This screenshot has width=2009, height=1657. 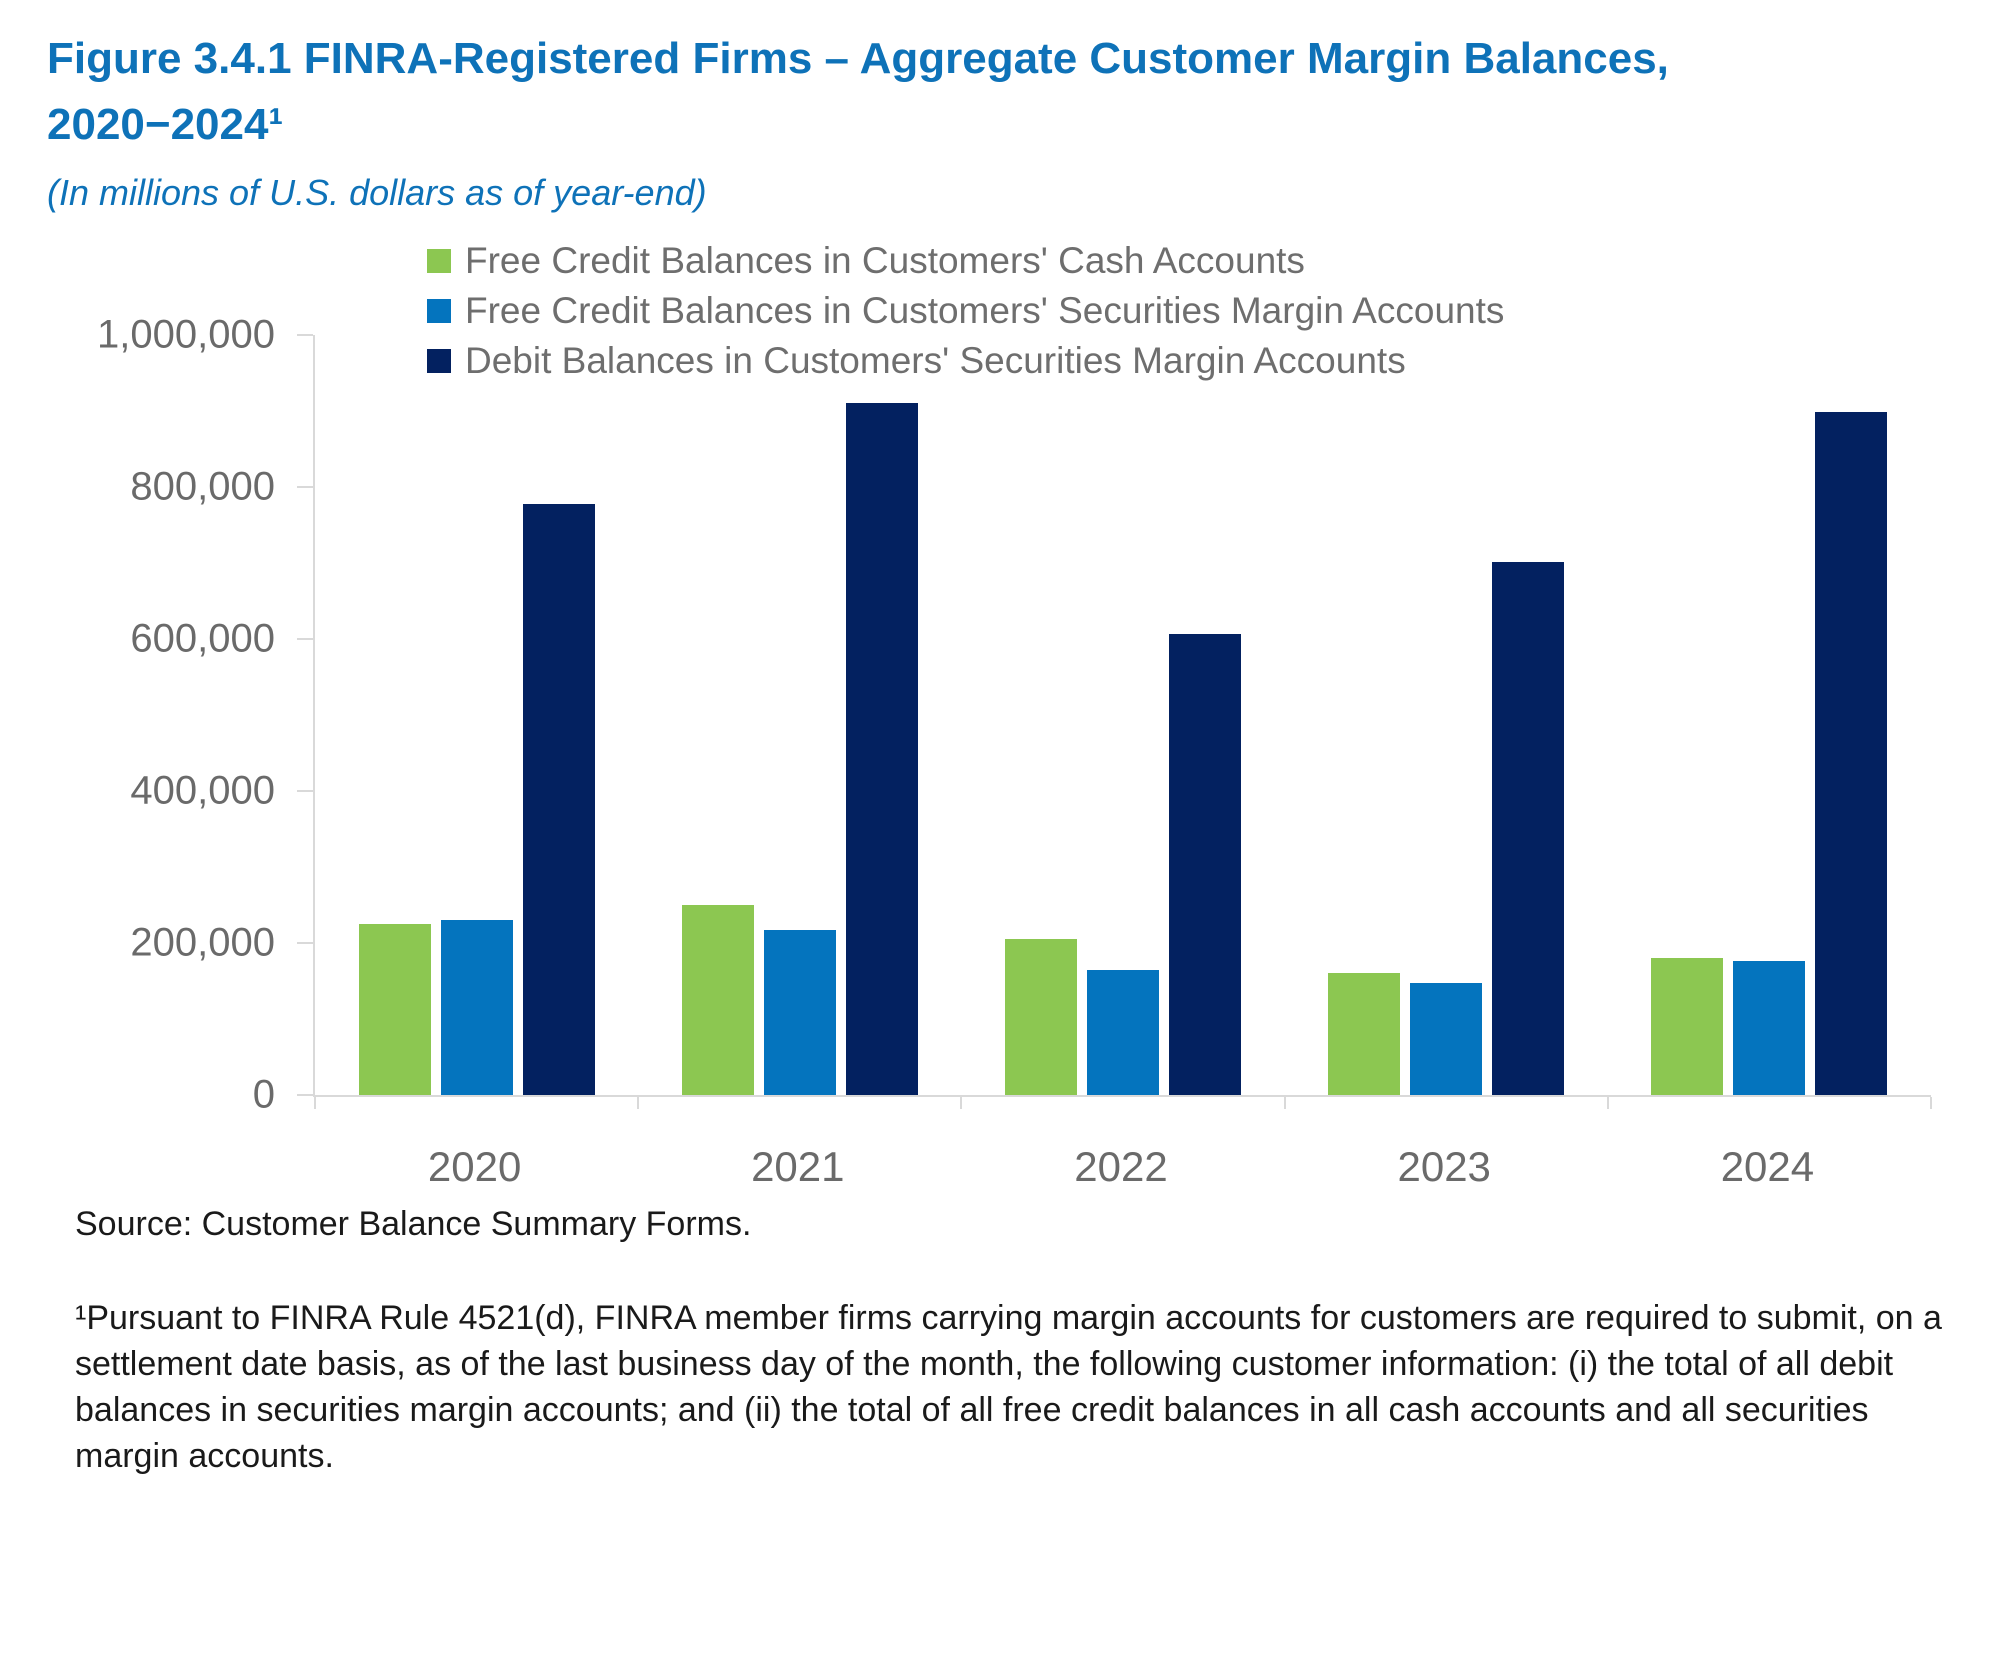 I want to click on source-note: Source: Customer Balance Summary Forms., so click(x=413, y=1224).